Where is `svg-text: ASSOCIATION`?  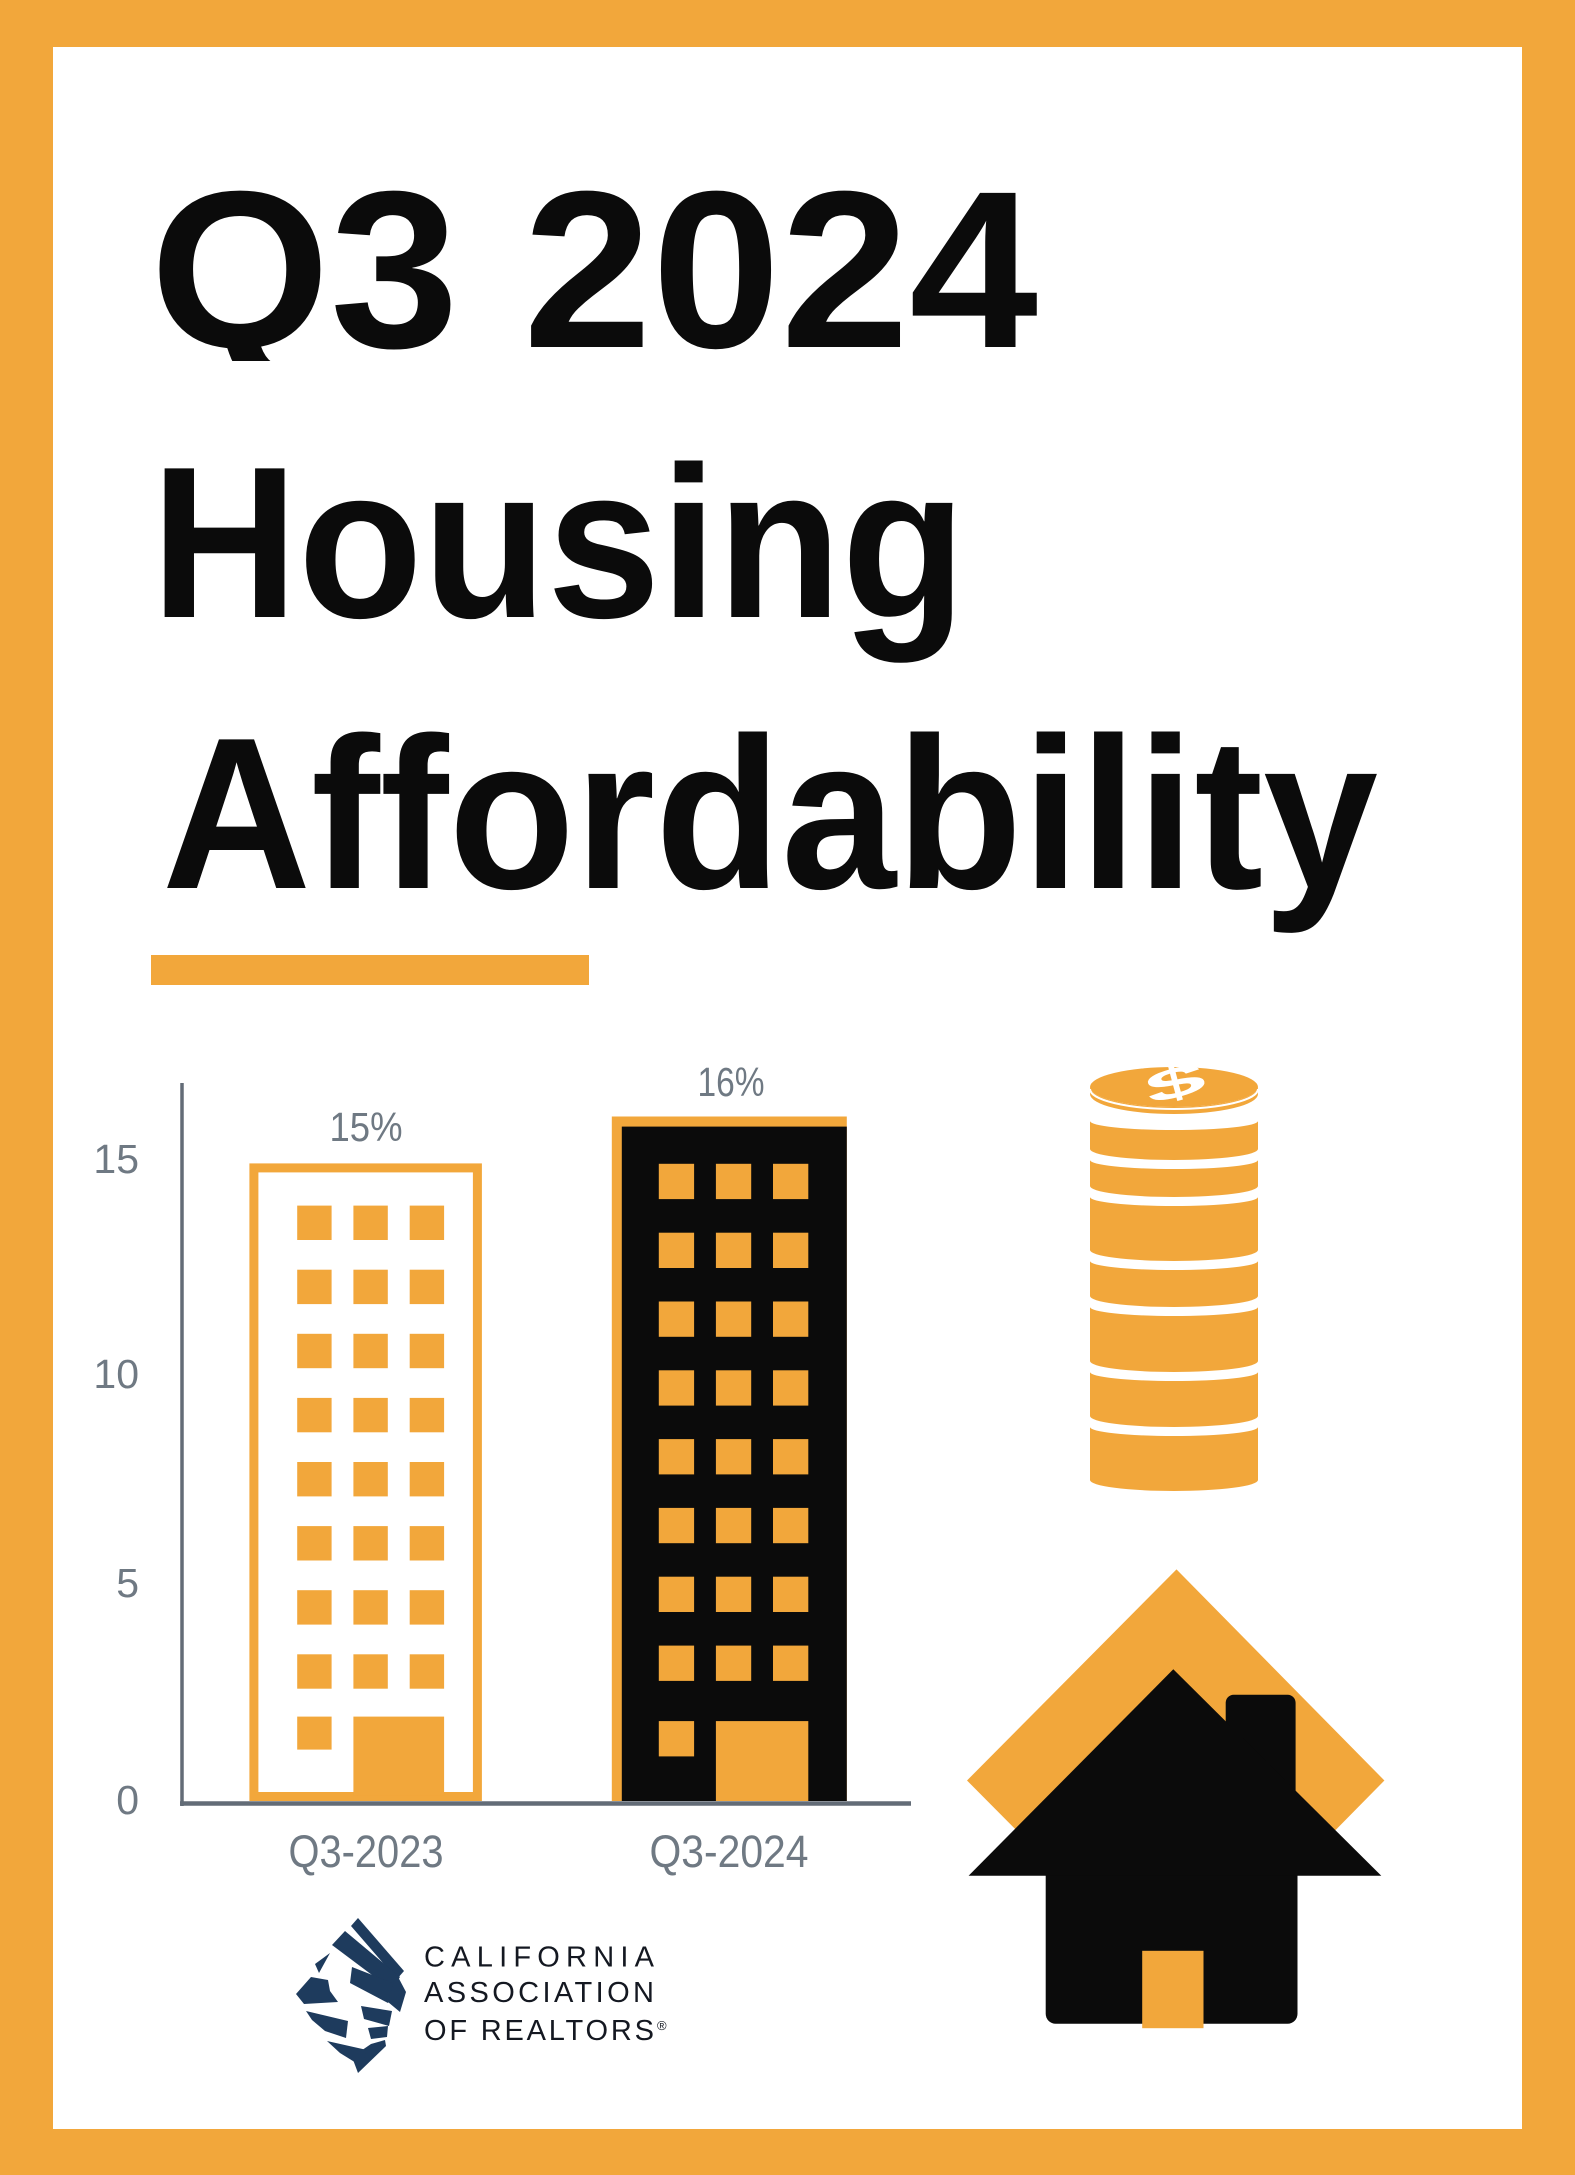 svg-text: ASSOCIATION is located at coordinates (539, 1993).